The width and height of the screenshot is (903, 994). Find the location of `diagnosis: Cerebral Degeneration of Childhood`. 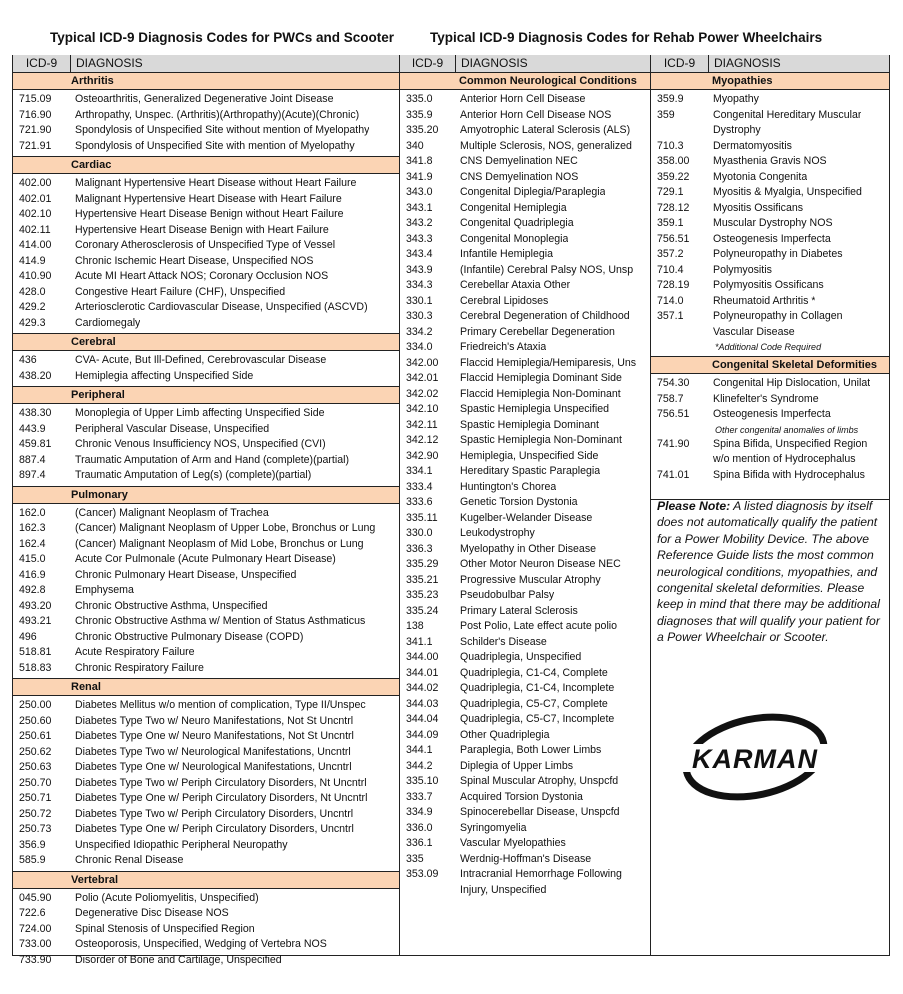

diagnosis: Cerebral Degeneration of Childhood is located at coordinates (545, 316).